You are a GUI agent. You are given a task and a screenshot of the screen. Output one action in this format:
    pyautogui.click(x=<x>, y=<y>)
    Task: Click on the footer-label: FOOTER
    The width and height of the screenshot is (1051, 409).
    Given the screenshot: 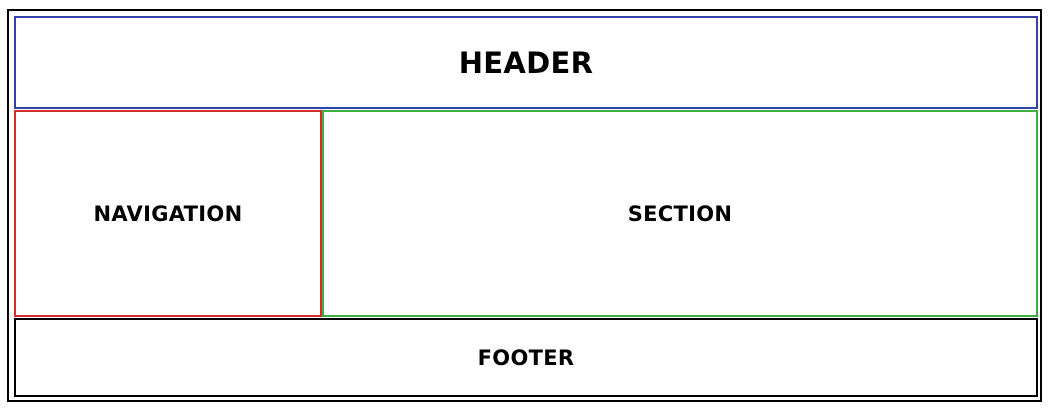 What is the action you would take?
    pyautogui.click(x=526, y=357)
    